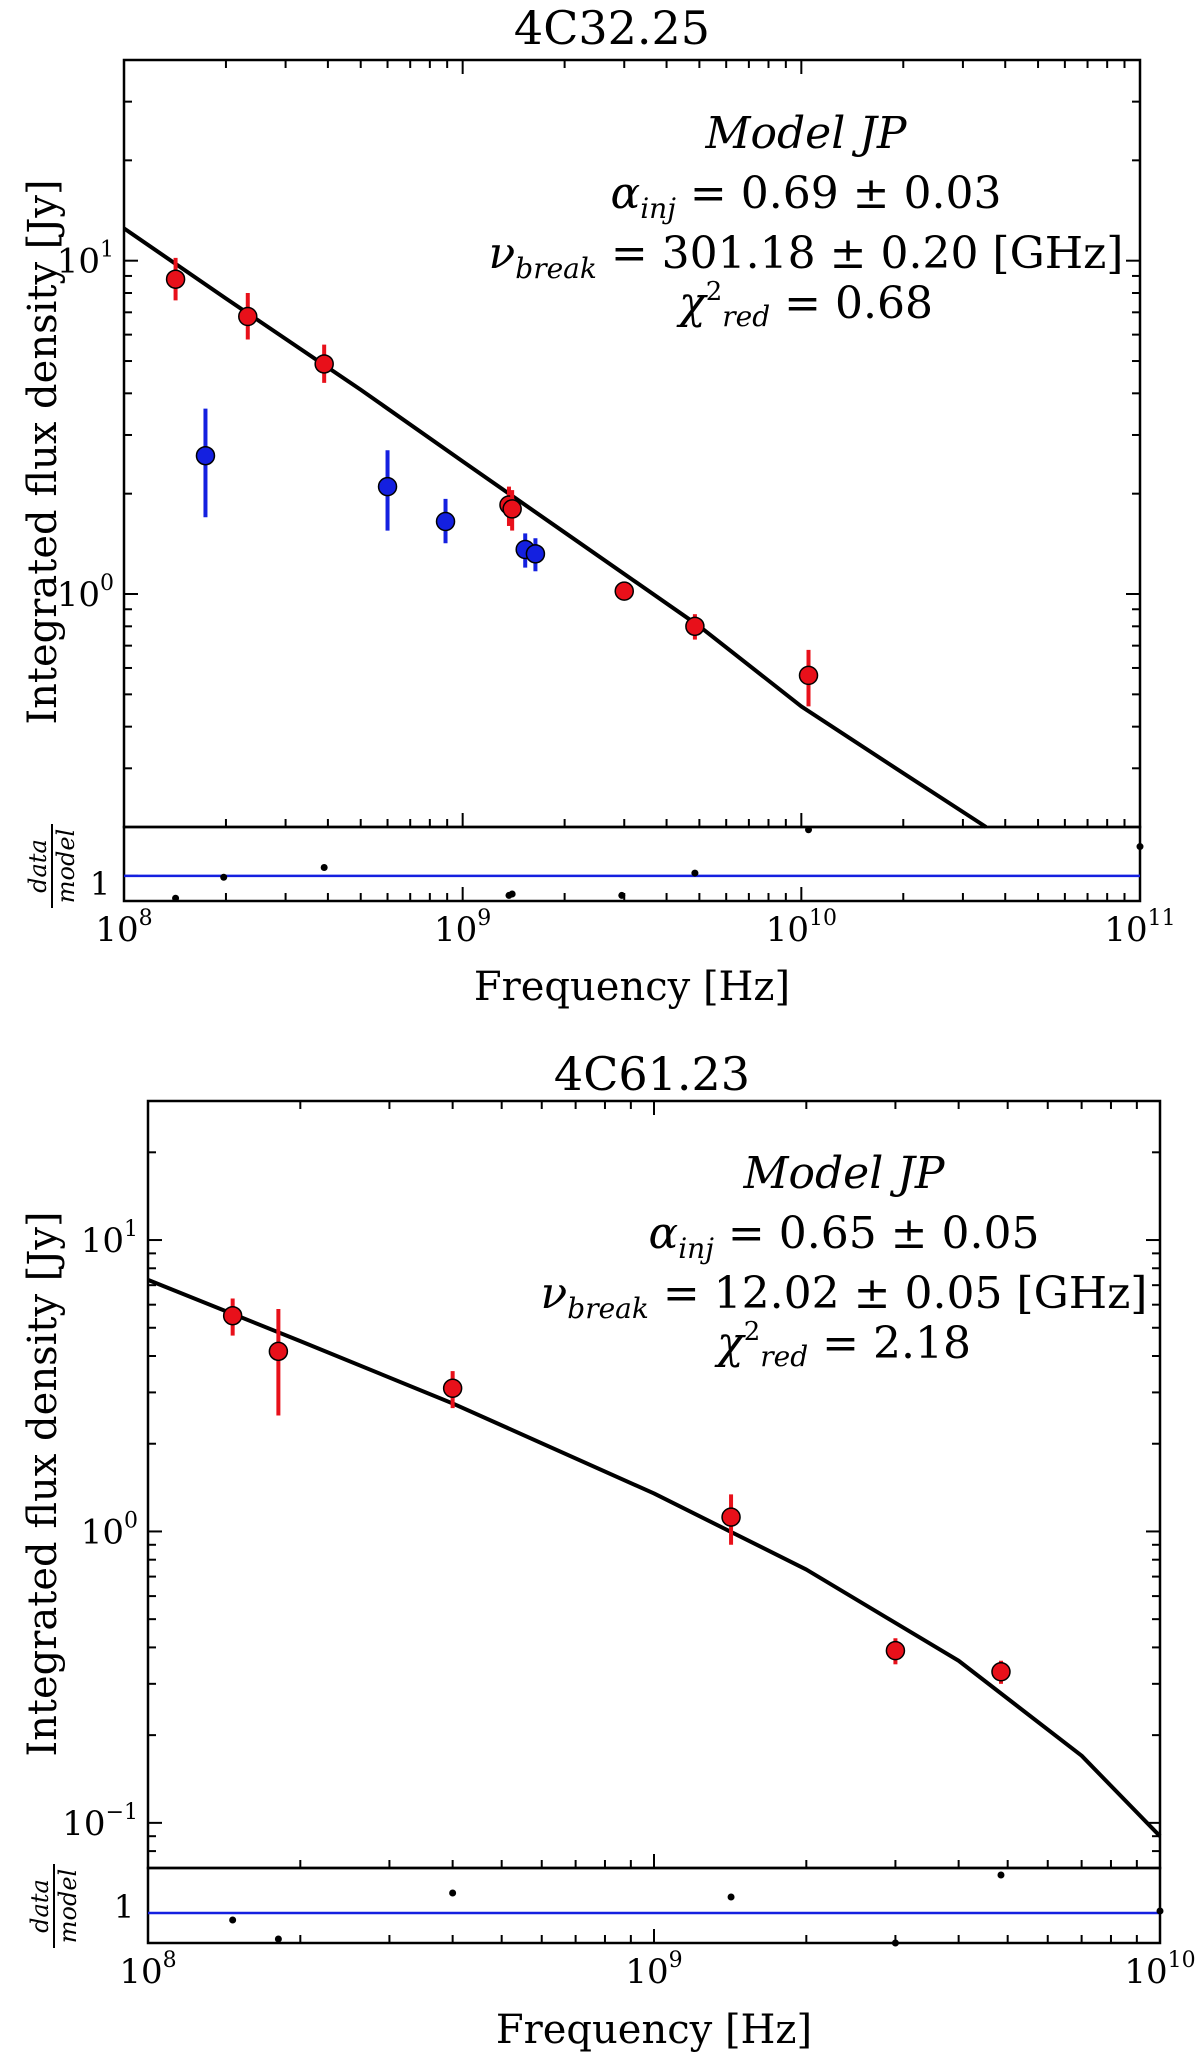 The image size is (1200, 2061). Describe the element at coordinates (884, 1233) in the screenshot. I see `alpha-inj-value: = 0.65 ± 0.05` at that location.